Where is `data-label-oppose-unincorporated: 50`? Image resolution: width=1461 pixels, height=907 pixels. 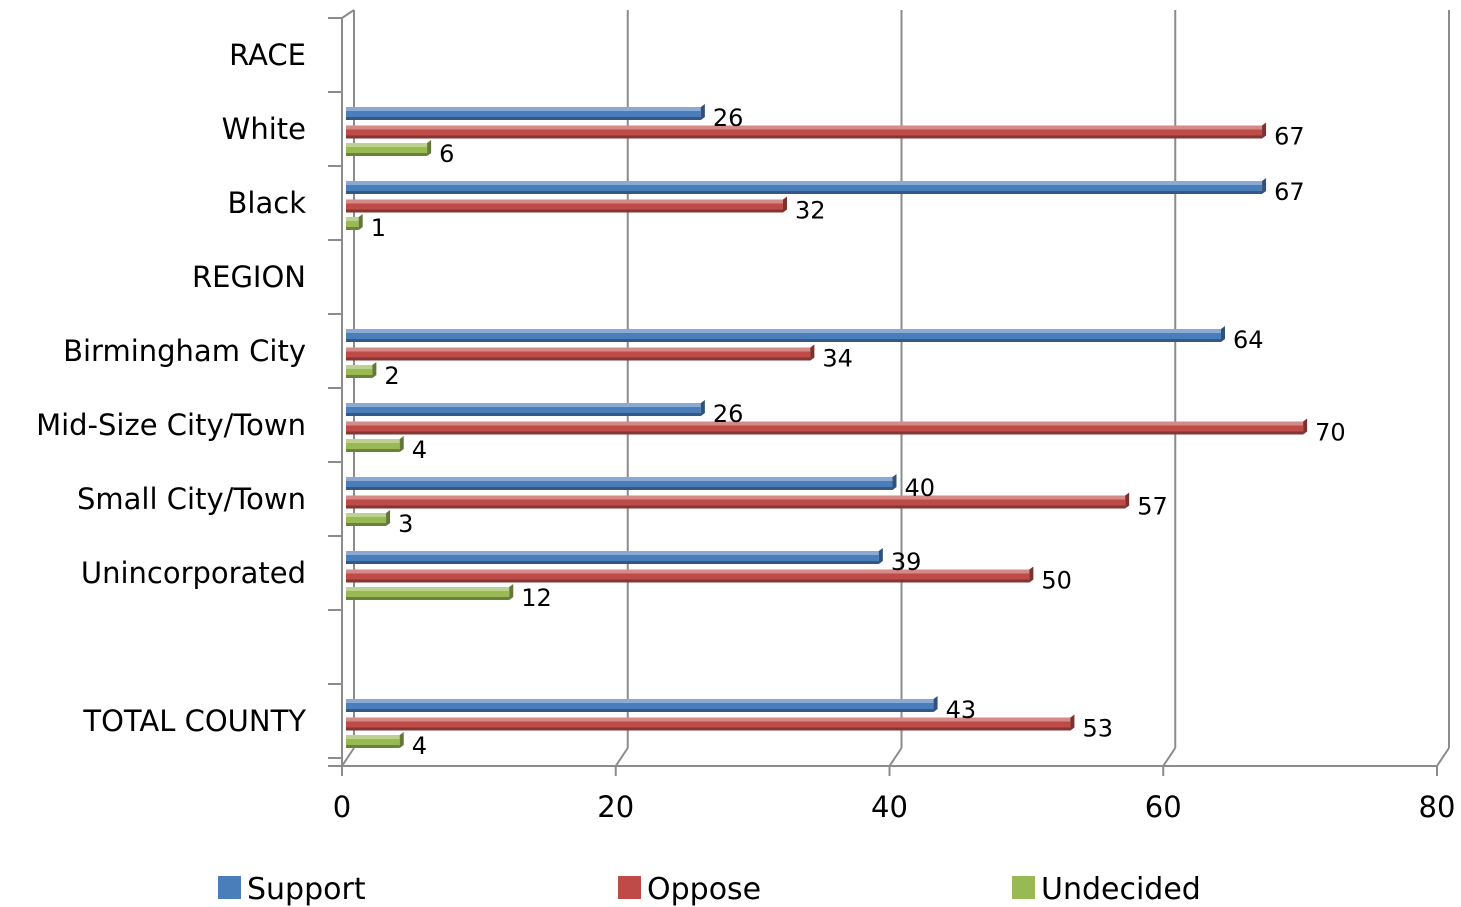
data-label-oppose-unincorporated: 50 is located at coordinates (1056, 581).